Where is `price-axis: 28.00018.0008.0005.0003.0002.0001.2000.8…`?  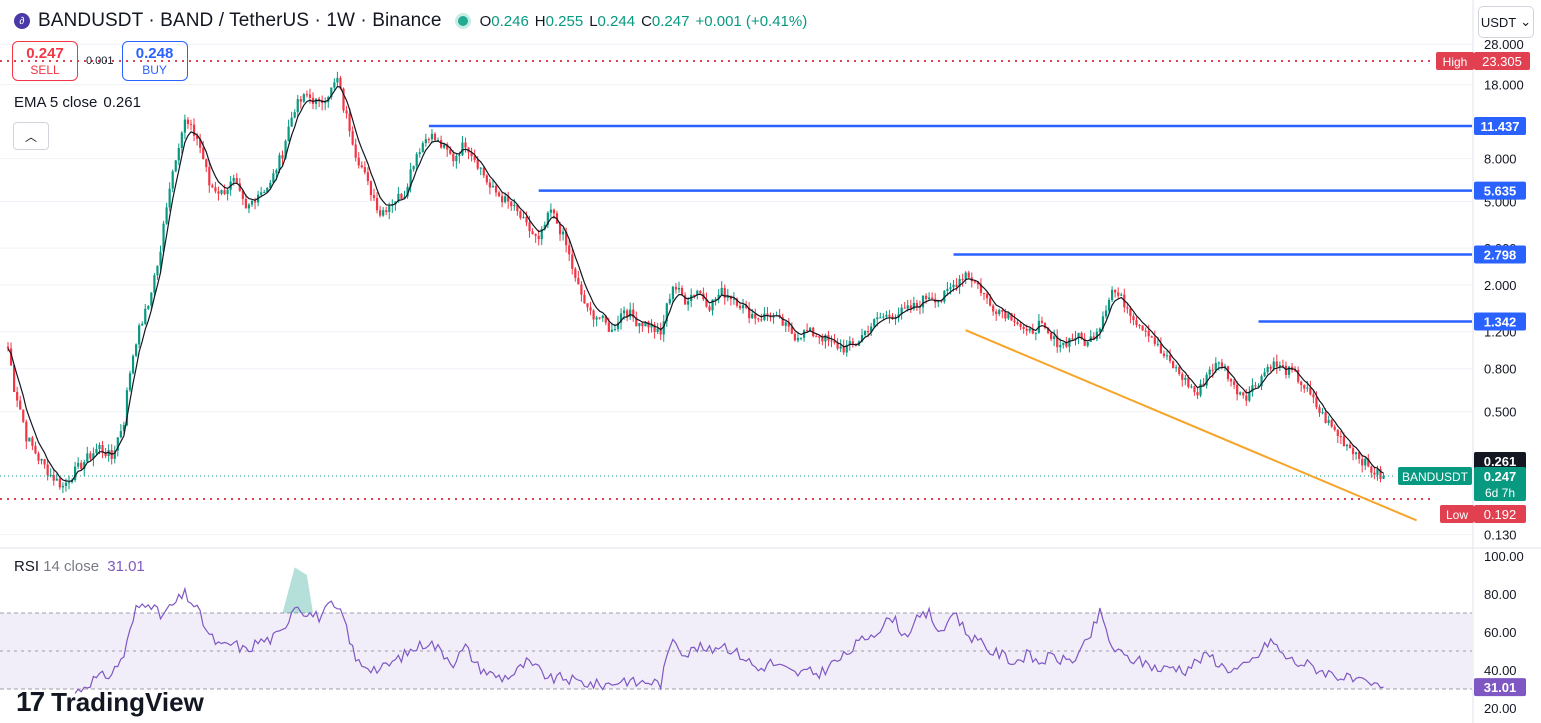 price-axis: 28.00018.0008.0005.0003.0002.0001.2000.8… is located at coordinates (1464, 290).